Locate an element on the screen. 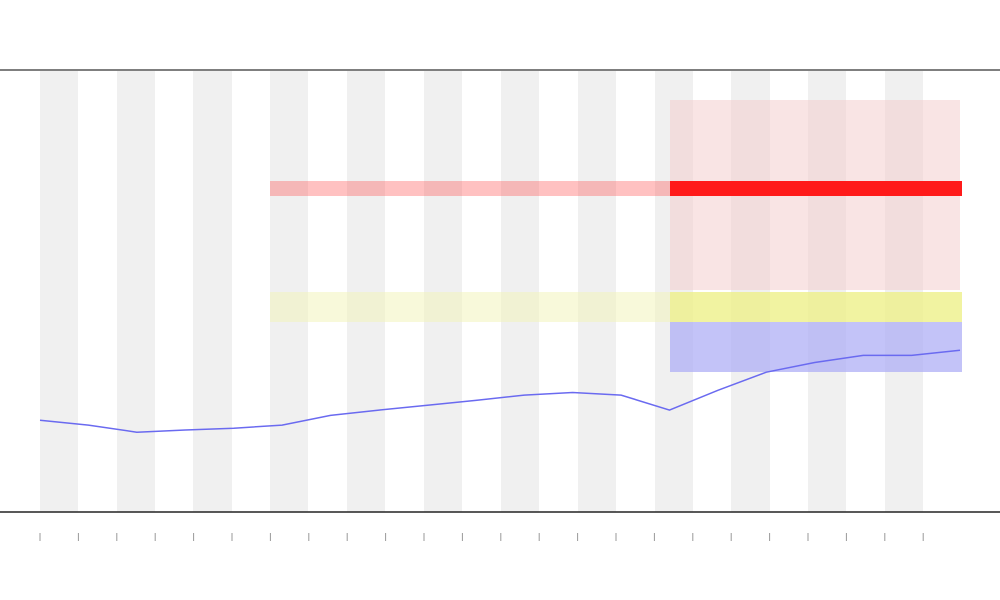 The image size is (1000, 600). x-ticks is located at coordinates (481, 537).